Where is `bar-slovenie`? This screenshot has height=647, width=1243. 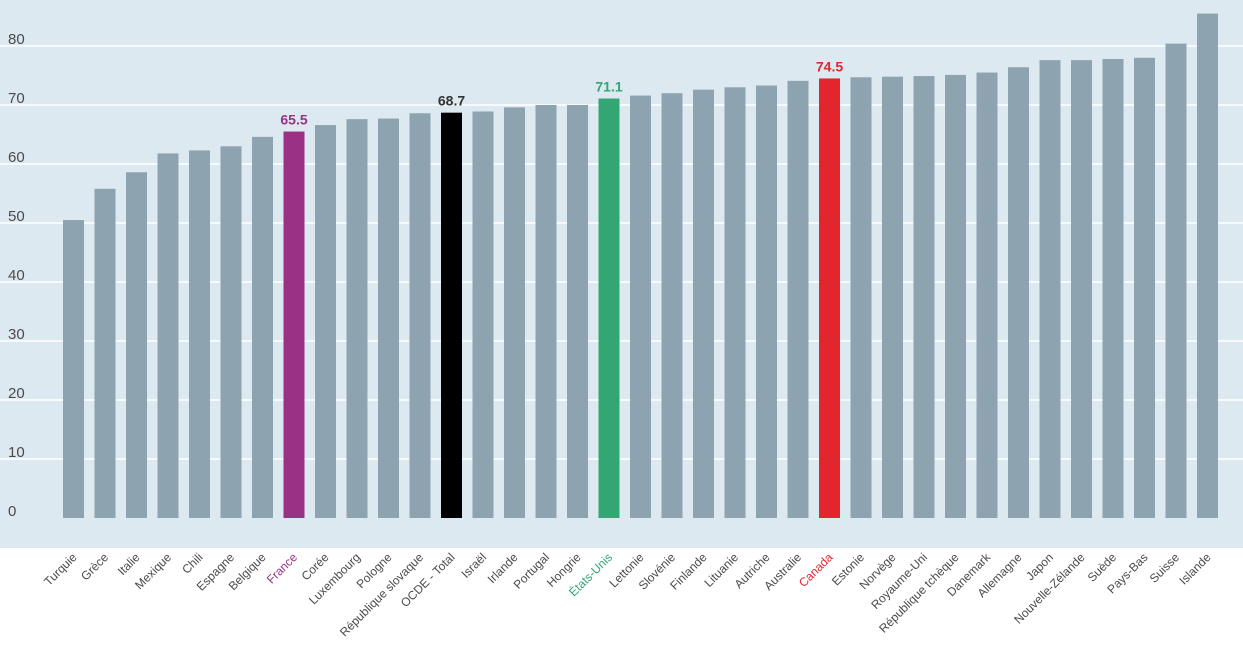
bar-slovenie is located at coordinates (672, 305).